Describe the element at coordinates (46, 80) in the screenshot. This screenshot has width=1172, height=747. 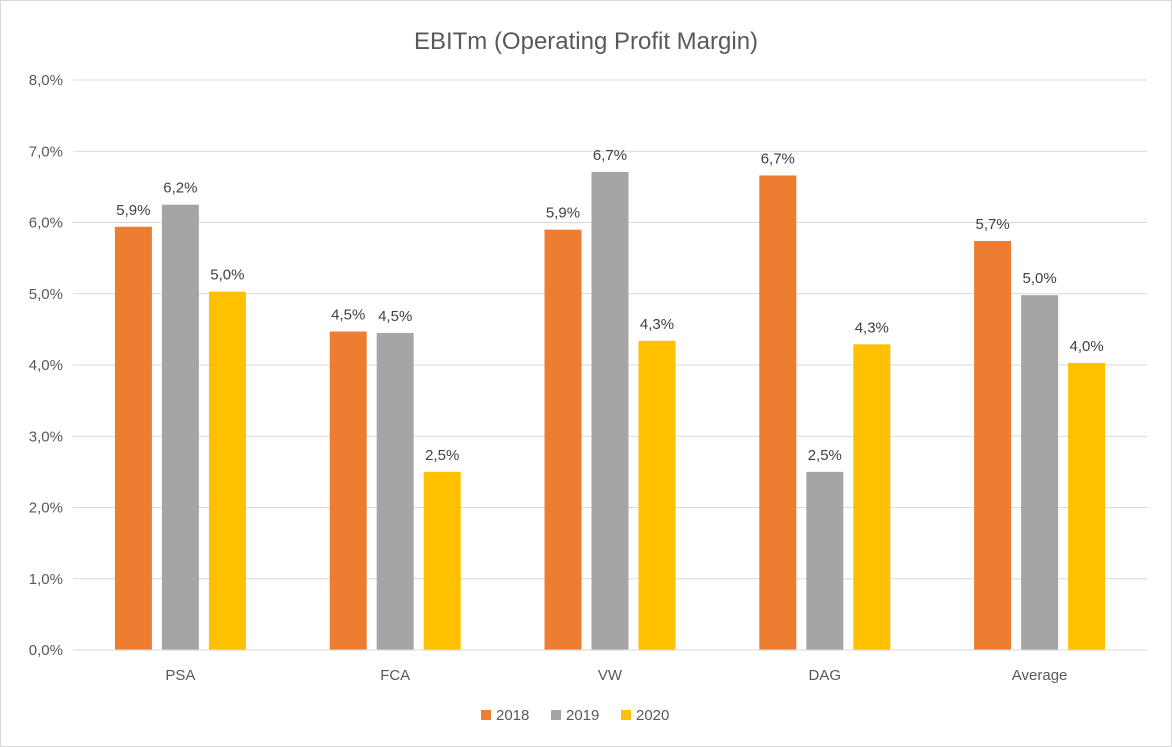
I see `y-tick-label: 8,0%` at that location.